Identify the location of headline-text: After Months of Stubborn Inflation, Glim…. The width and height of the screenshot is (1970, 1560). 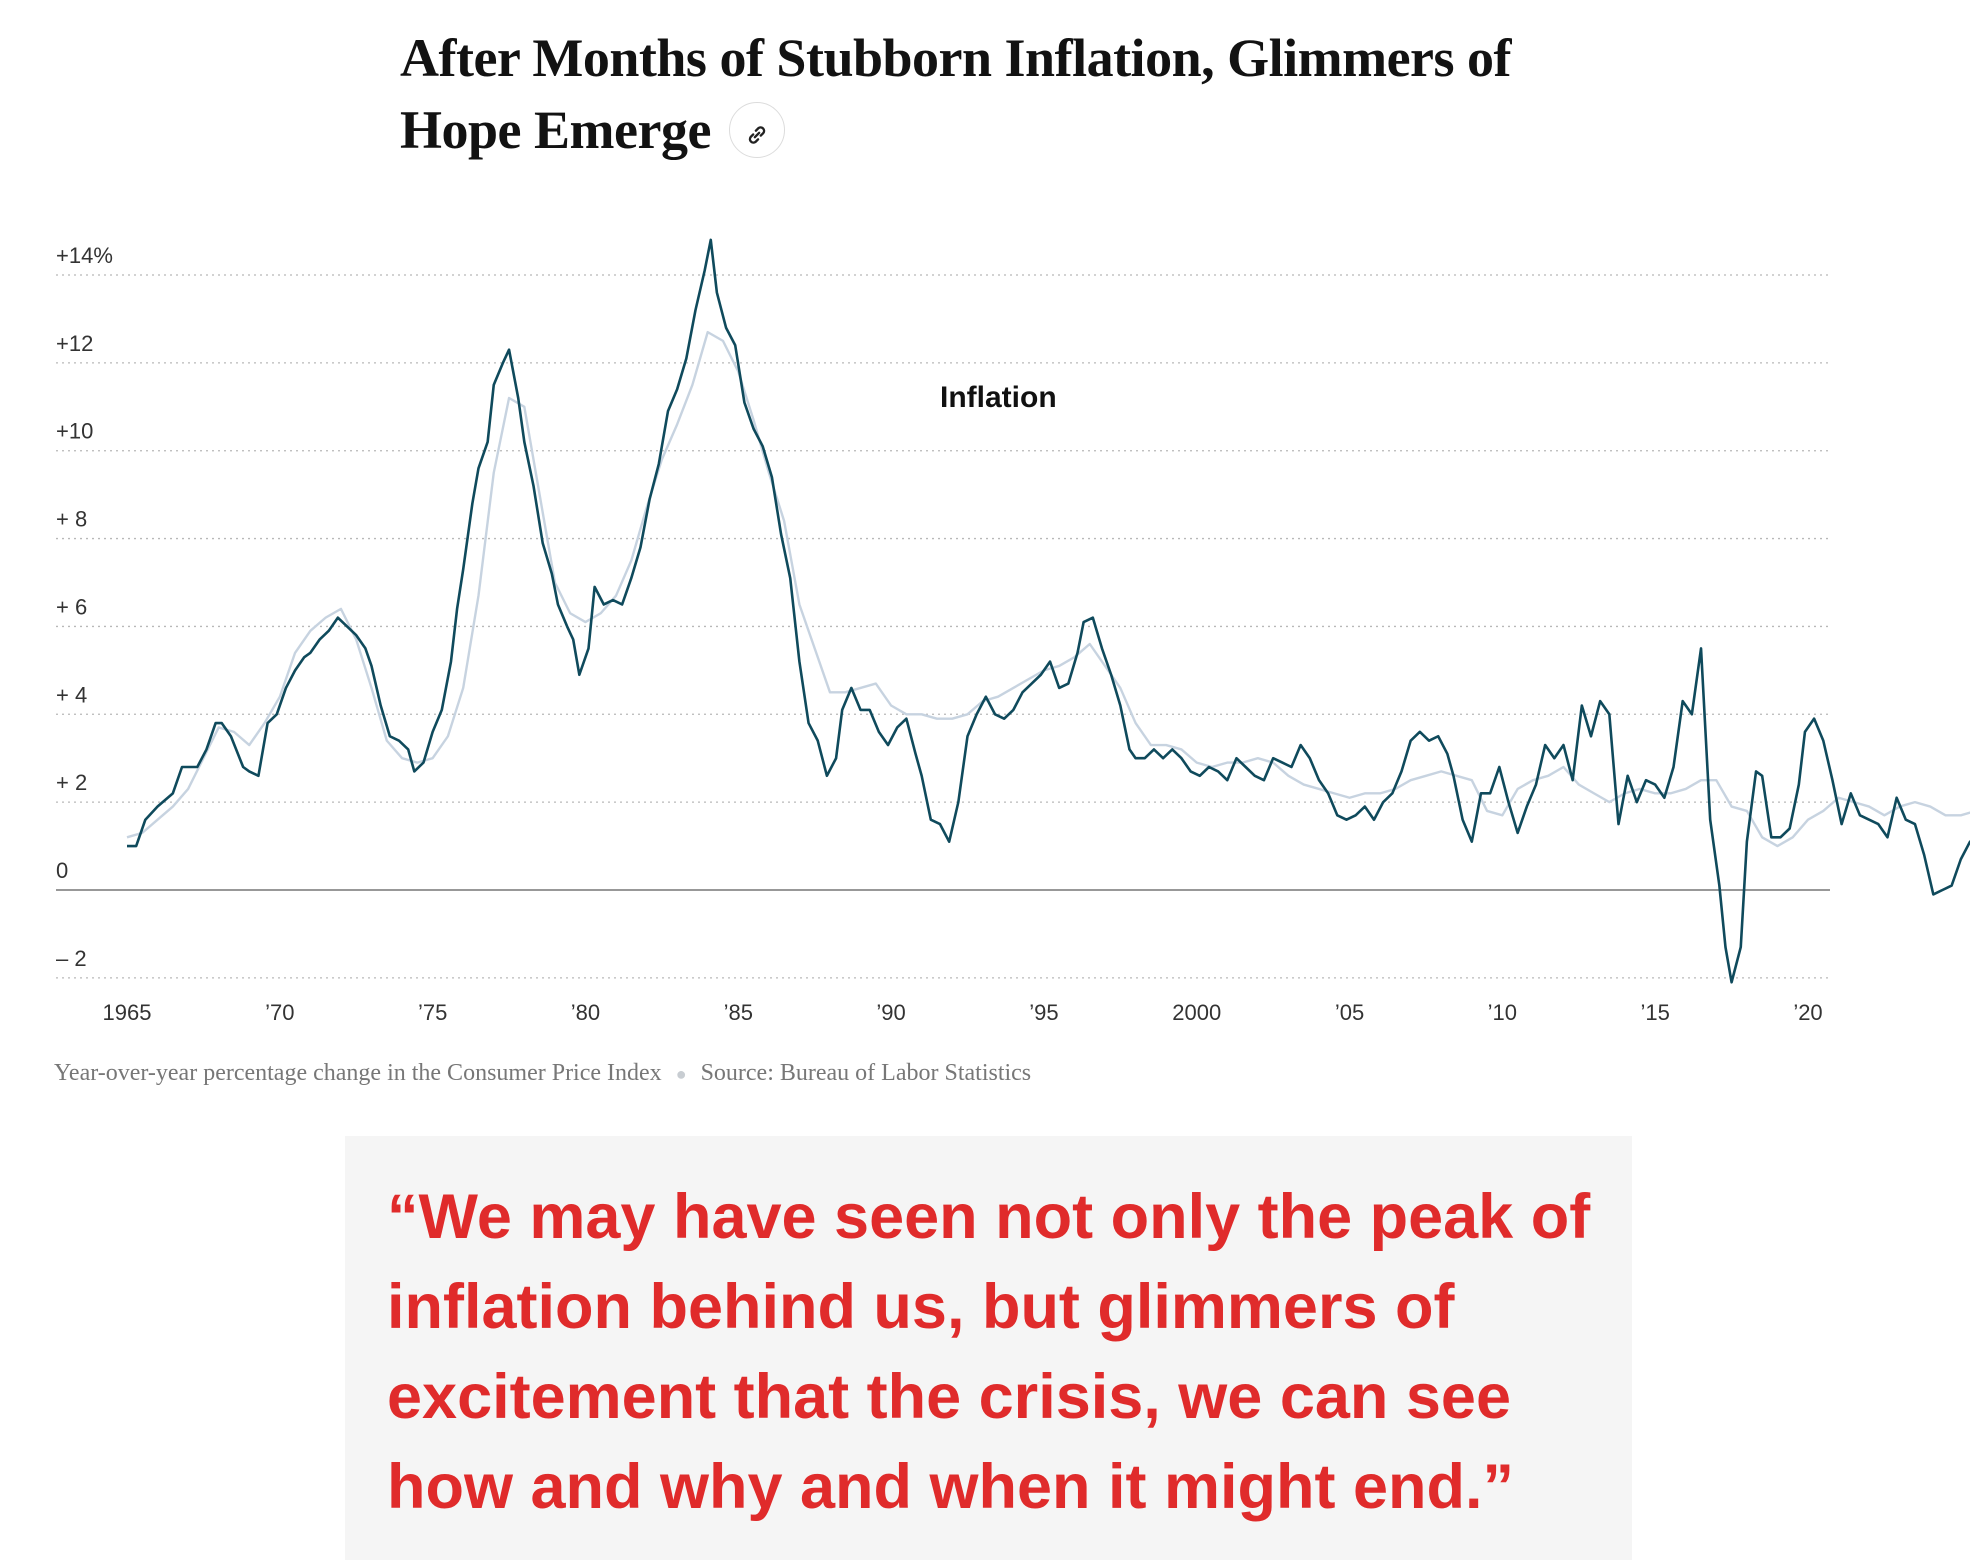
(956, 94).